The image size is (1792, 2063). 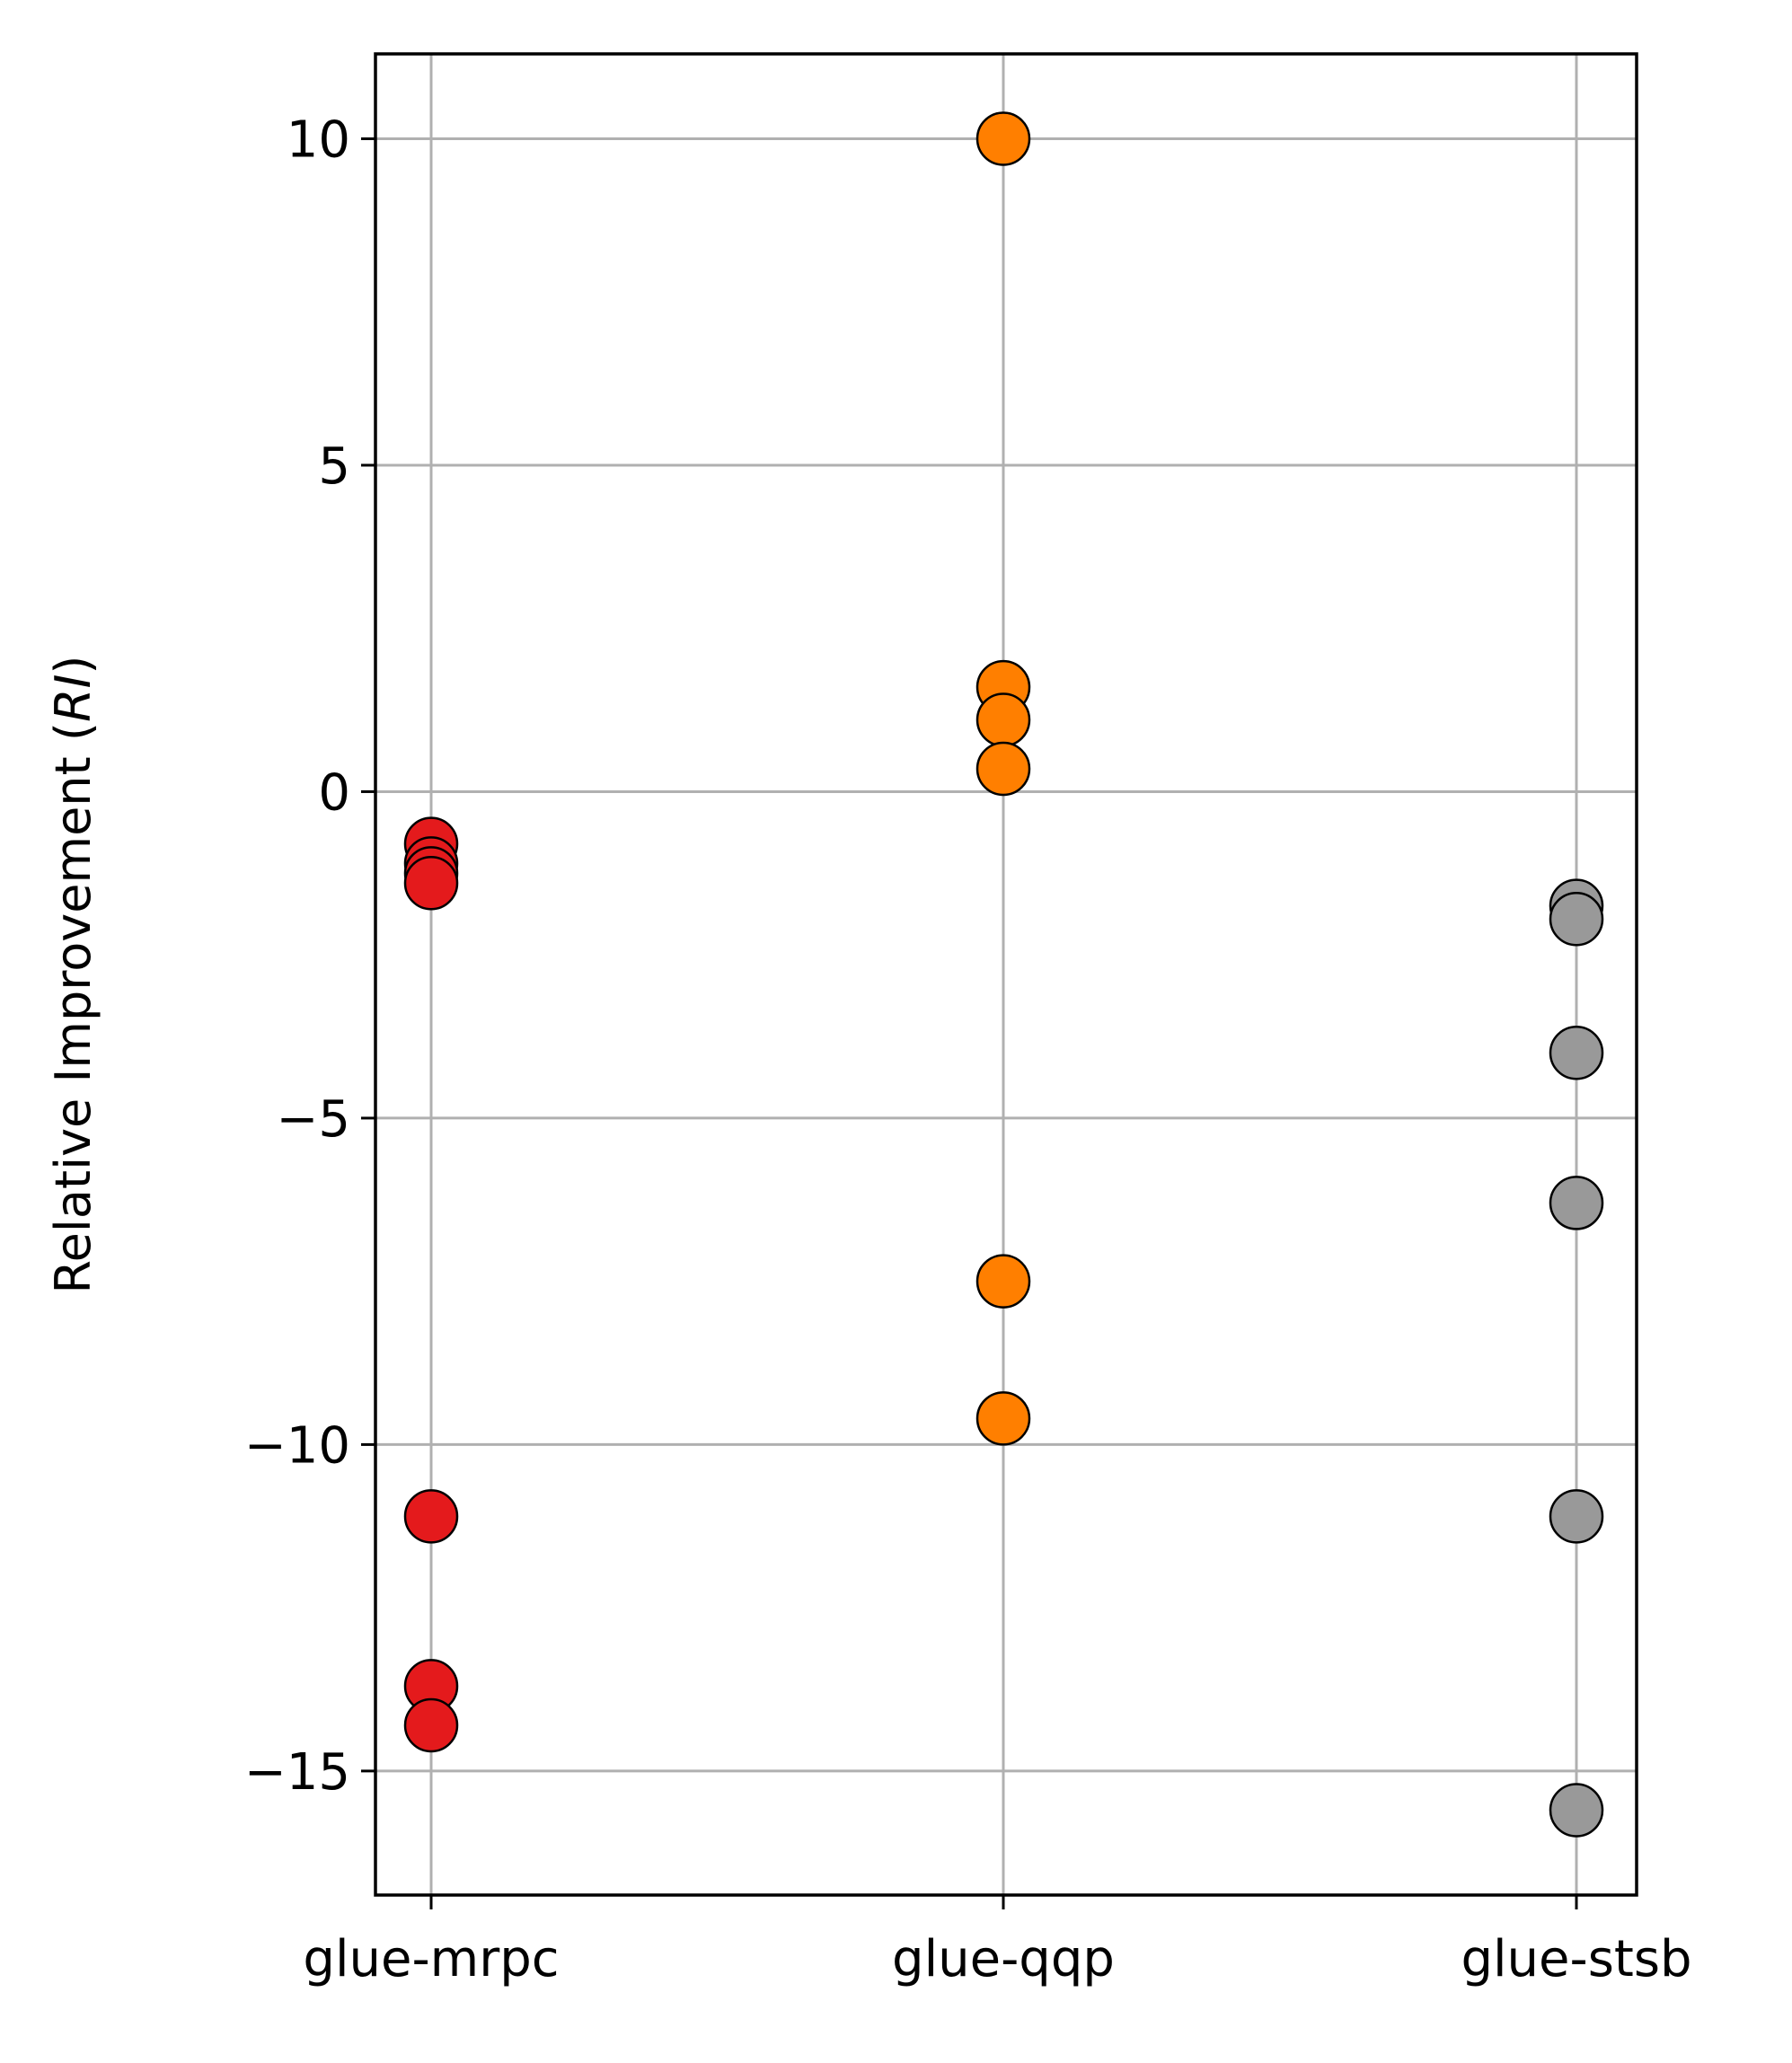 What do you see at coordinates (334, 466) in the screenshot?
I see `y-tick-label: 5` at bounding box center [334, 466].